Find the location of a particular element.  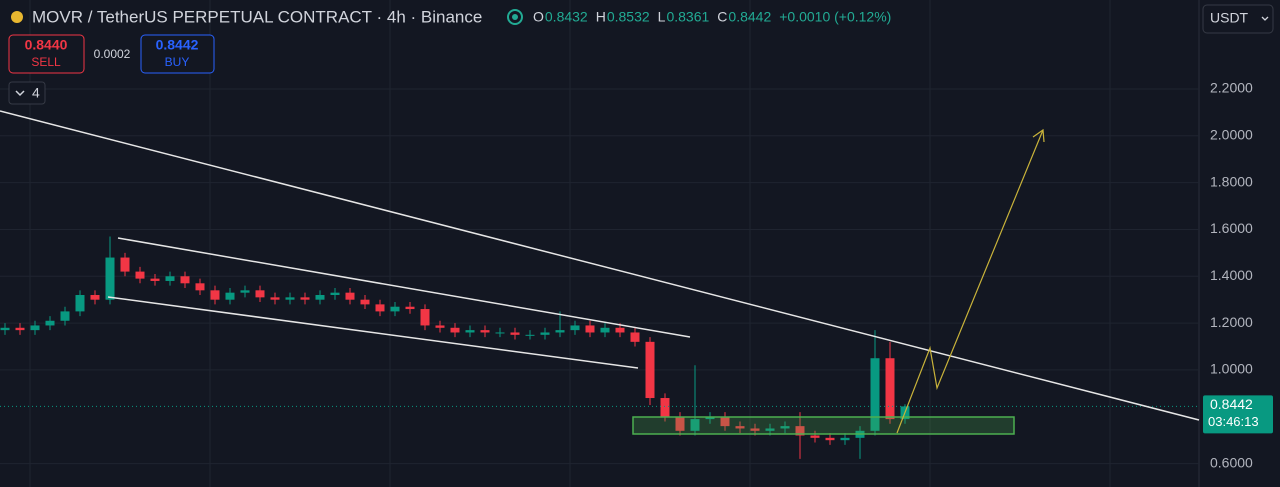

buy-box is located at coordinates (177, 54).